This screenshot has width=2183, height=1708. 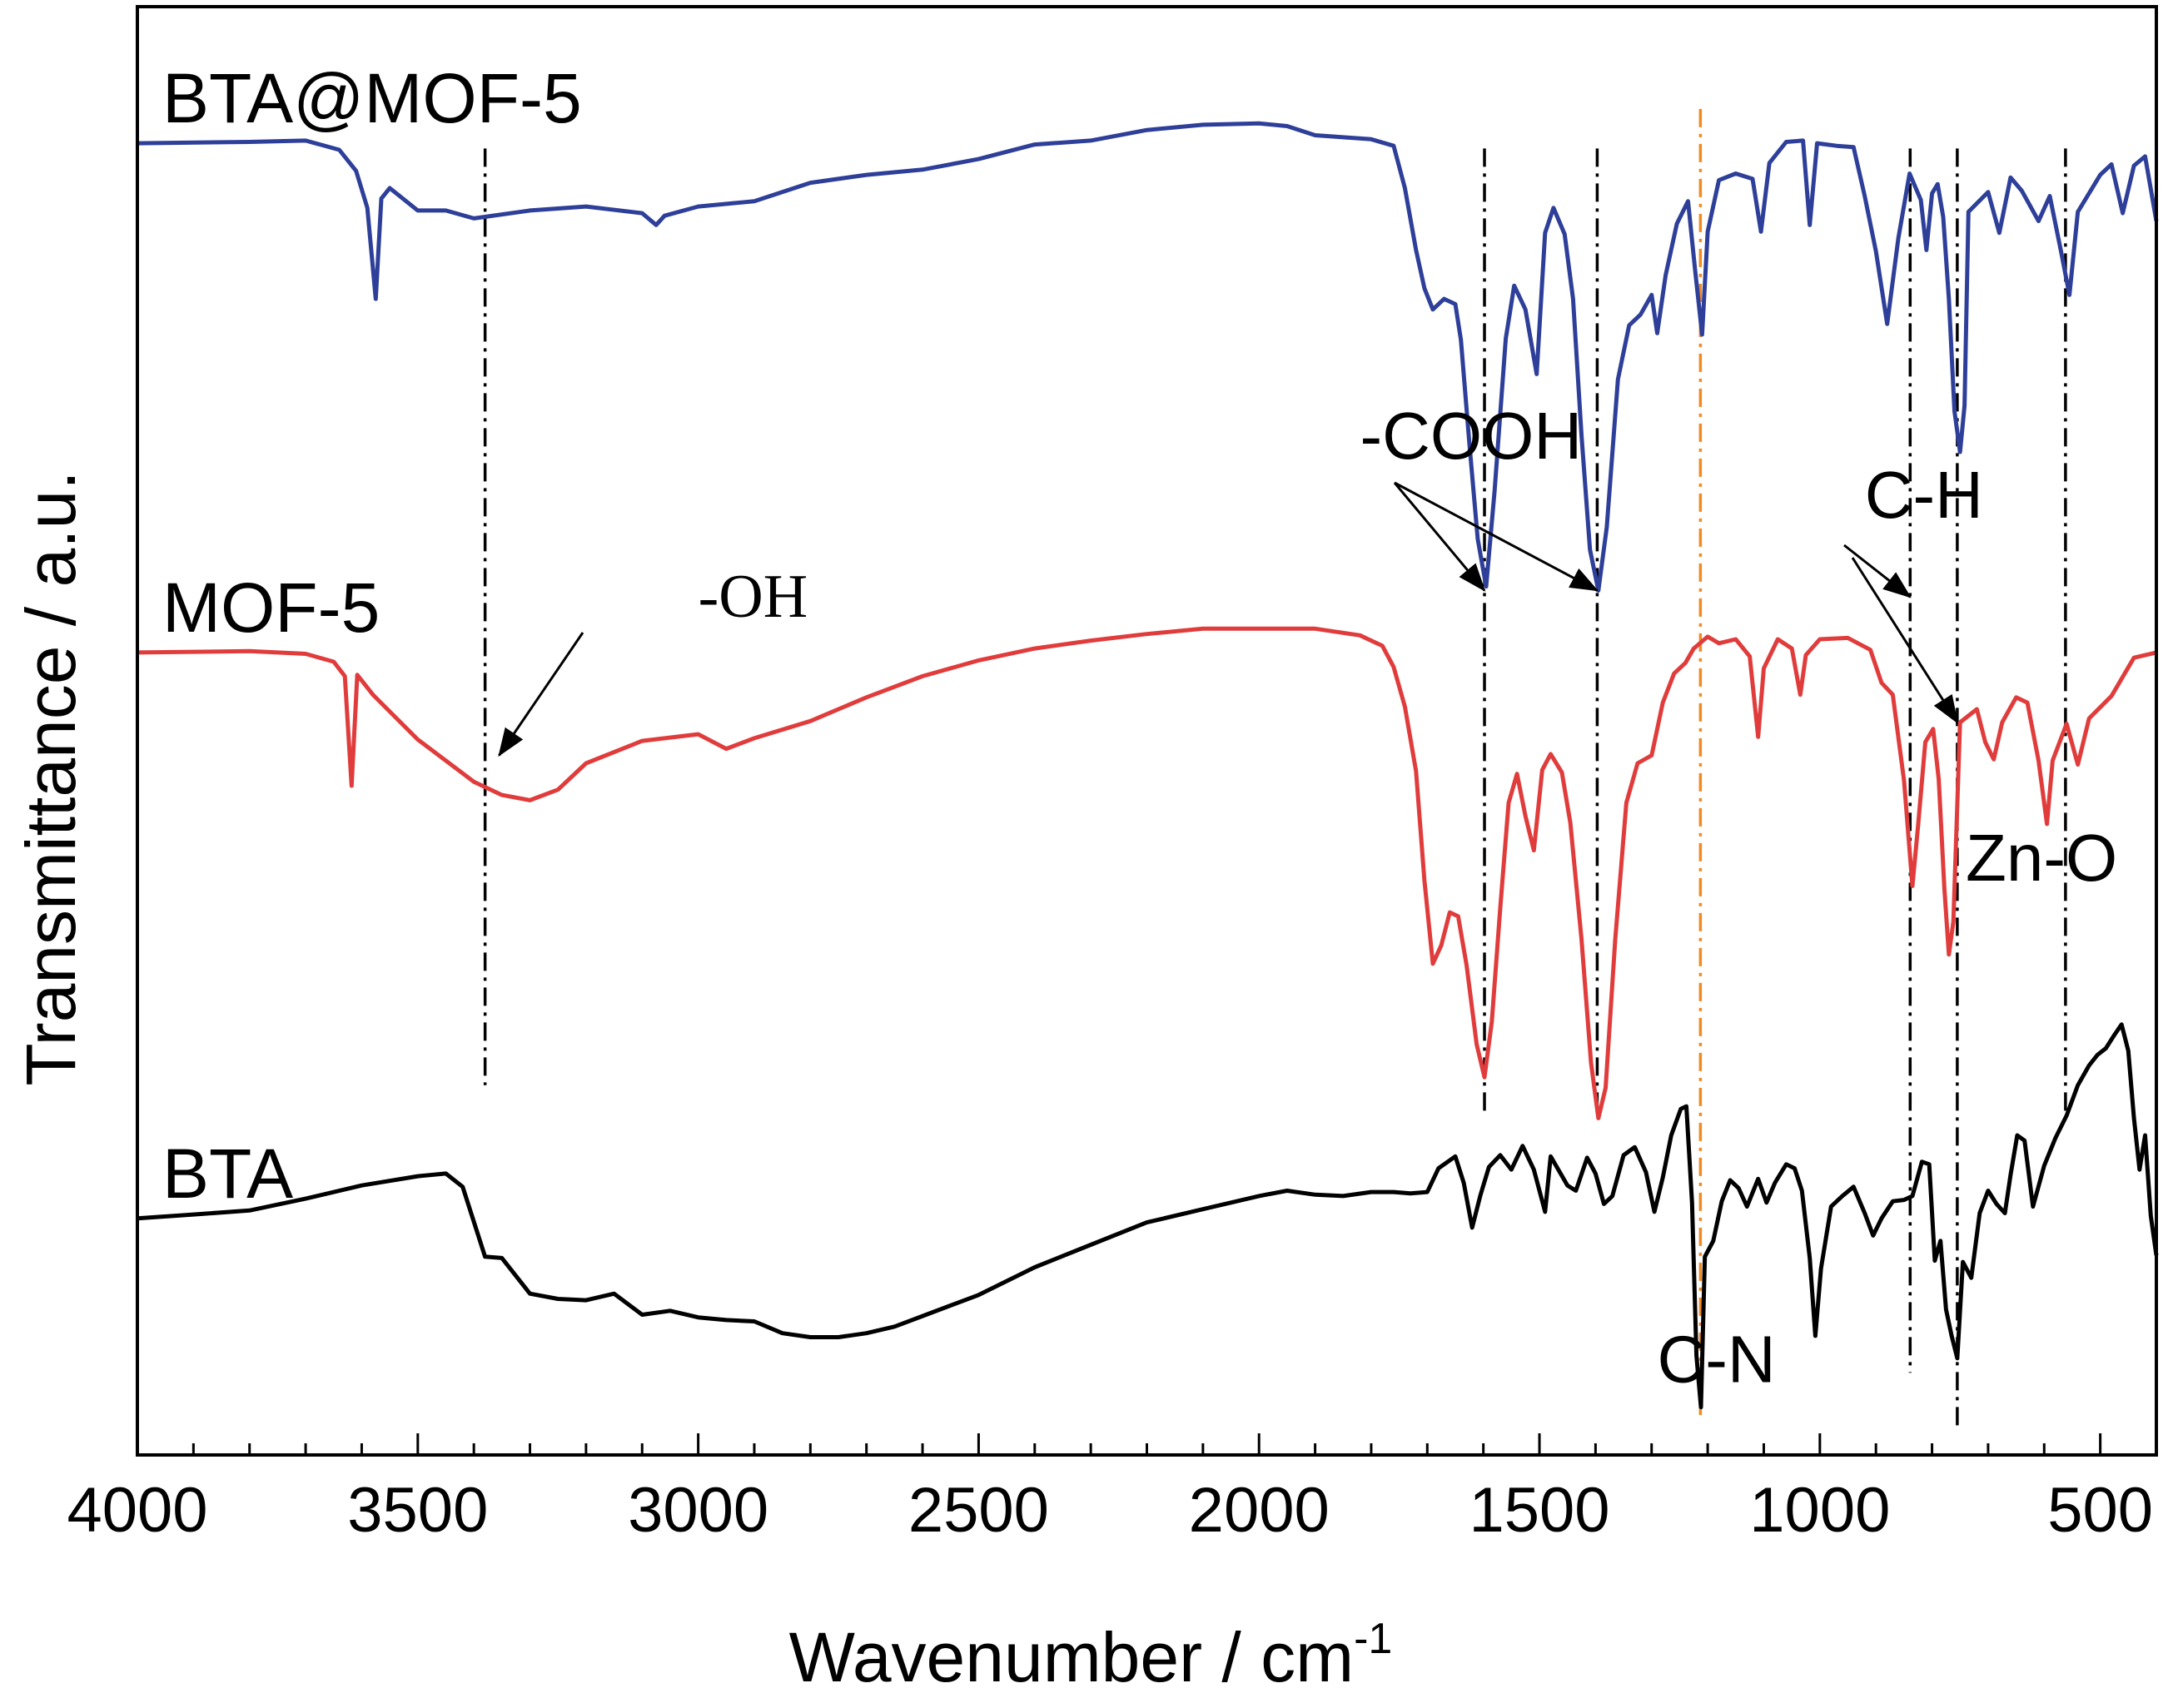 I want to click on x-axis-label-main: Wavenumber / cm, so click(x=1071, y=1657).